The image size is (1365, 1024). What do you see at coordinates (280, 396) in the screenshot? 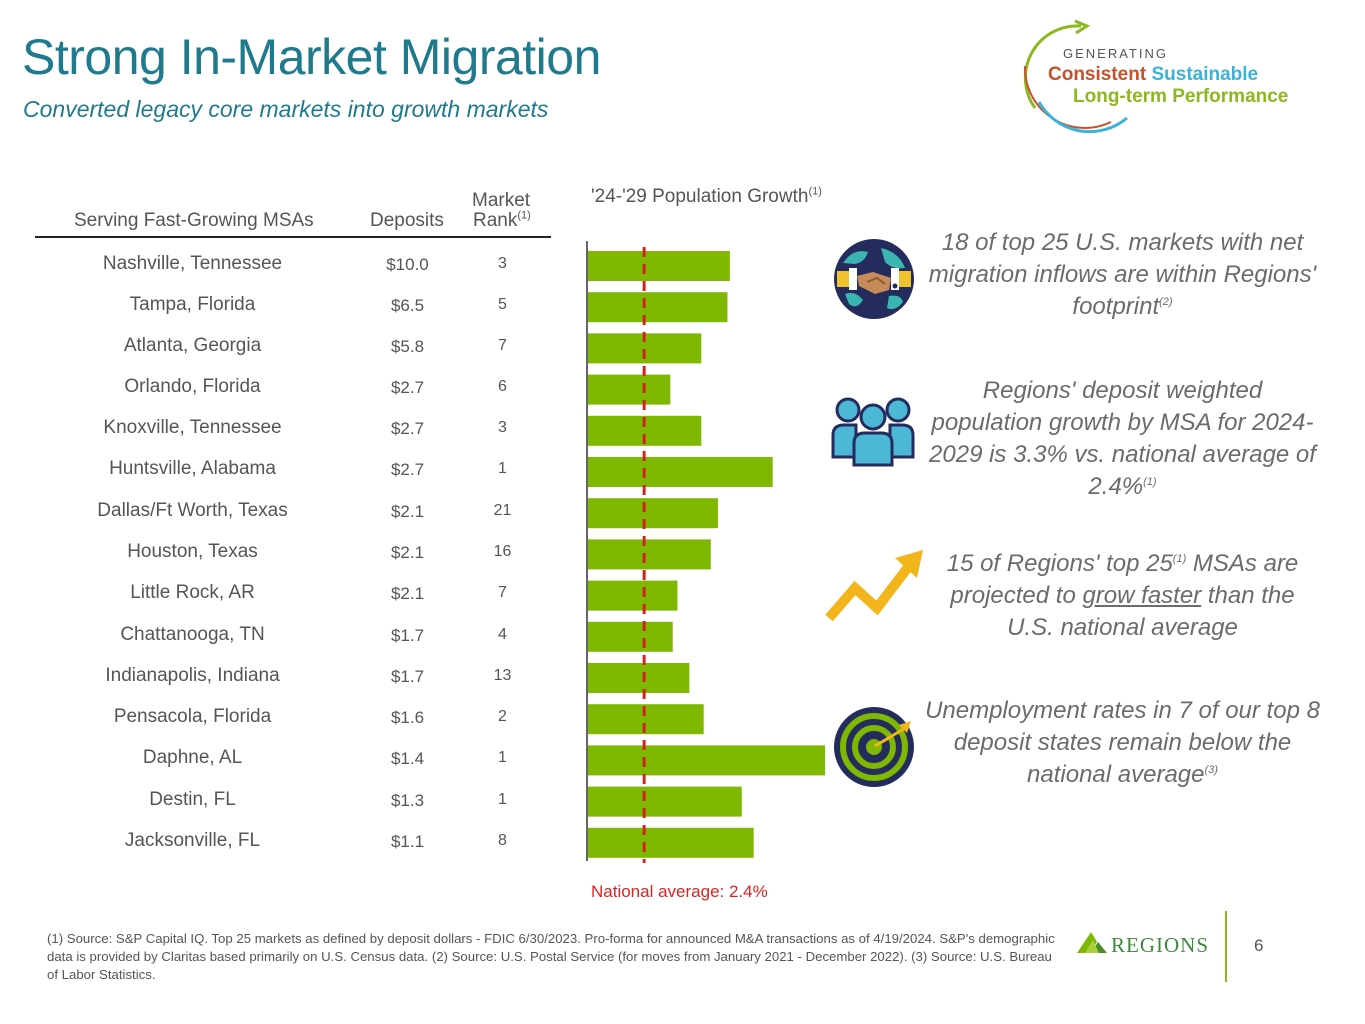
I see `table-row: Orlando, Florida $2.7 6` at bounding box center [280, 396].